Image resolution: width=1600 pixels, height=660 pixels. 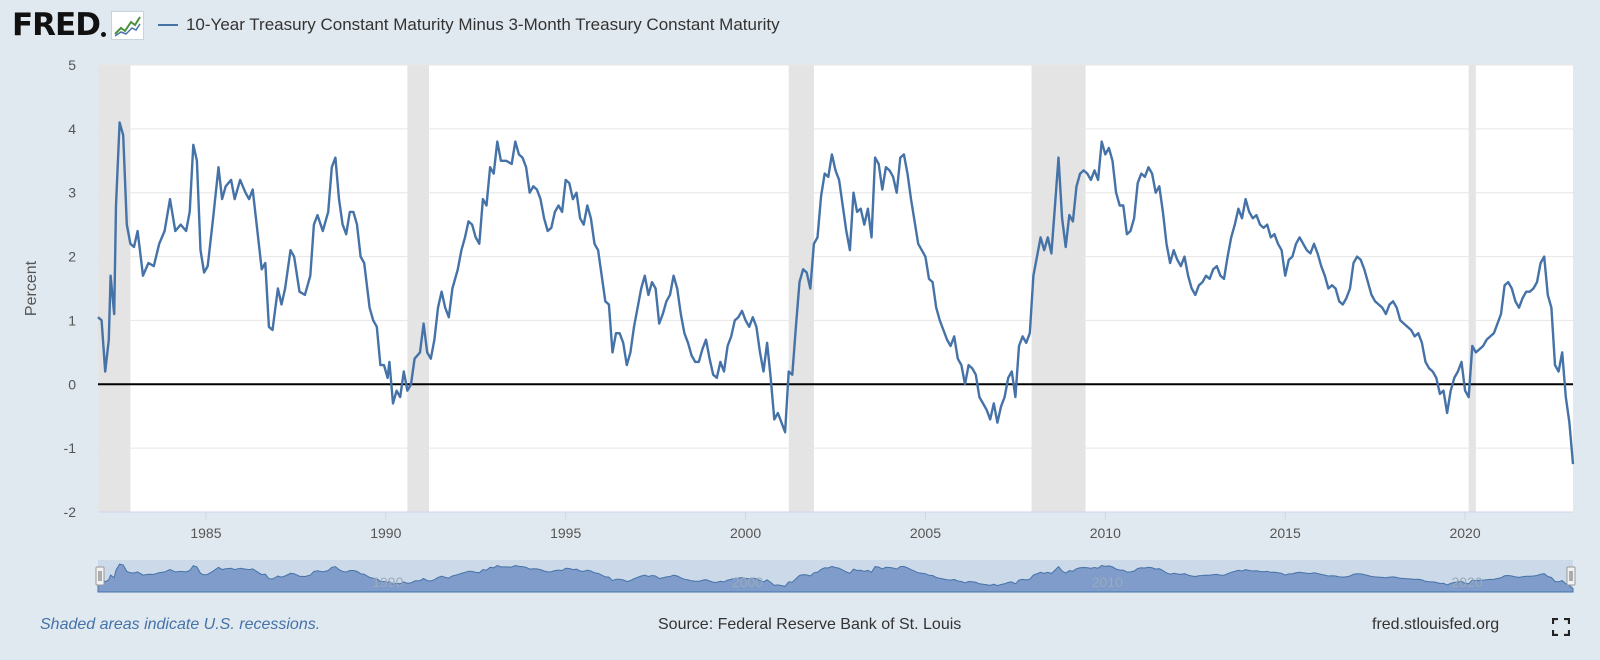 What do you see at coordinates (72, 129) in the screenshot?
I see `y-tick-label: 4` at bounding box center [72, 129].